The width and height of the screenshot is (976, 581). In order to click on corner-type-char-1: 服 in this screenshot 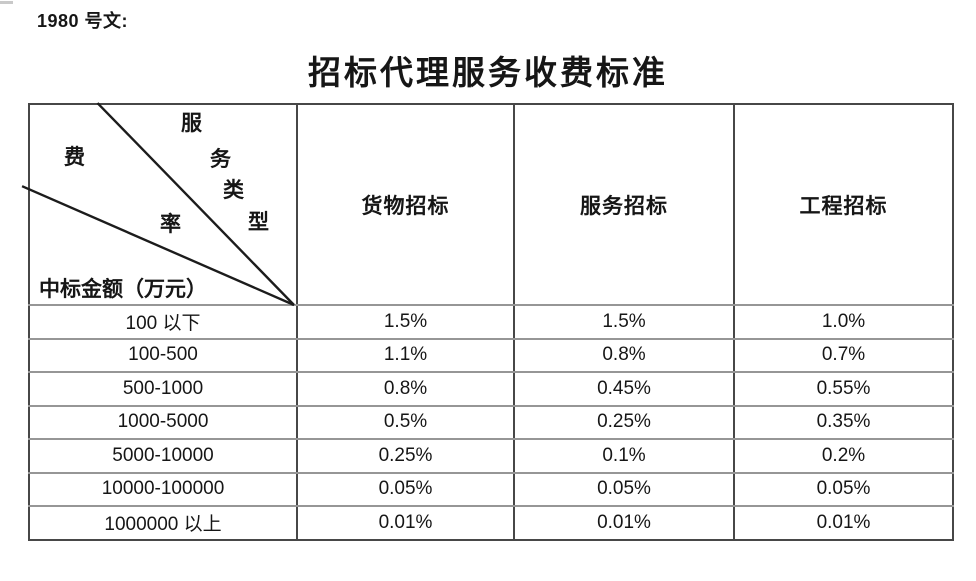, I will do `click(191, 123)`.